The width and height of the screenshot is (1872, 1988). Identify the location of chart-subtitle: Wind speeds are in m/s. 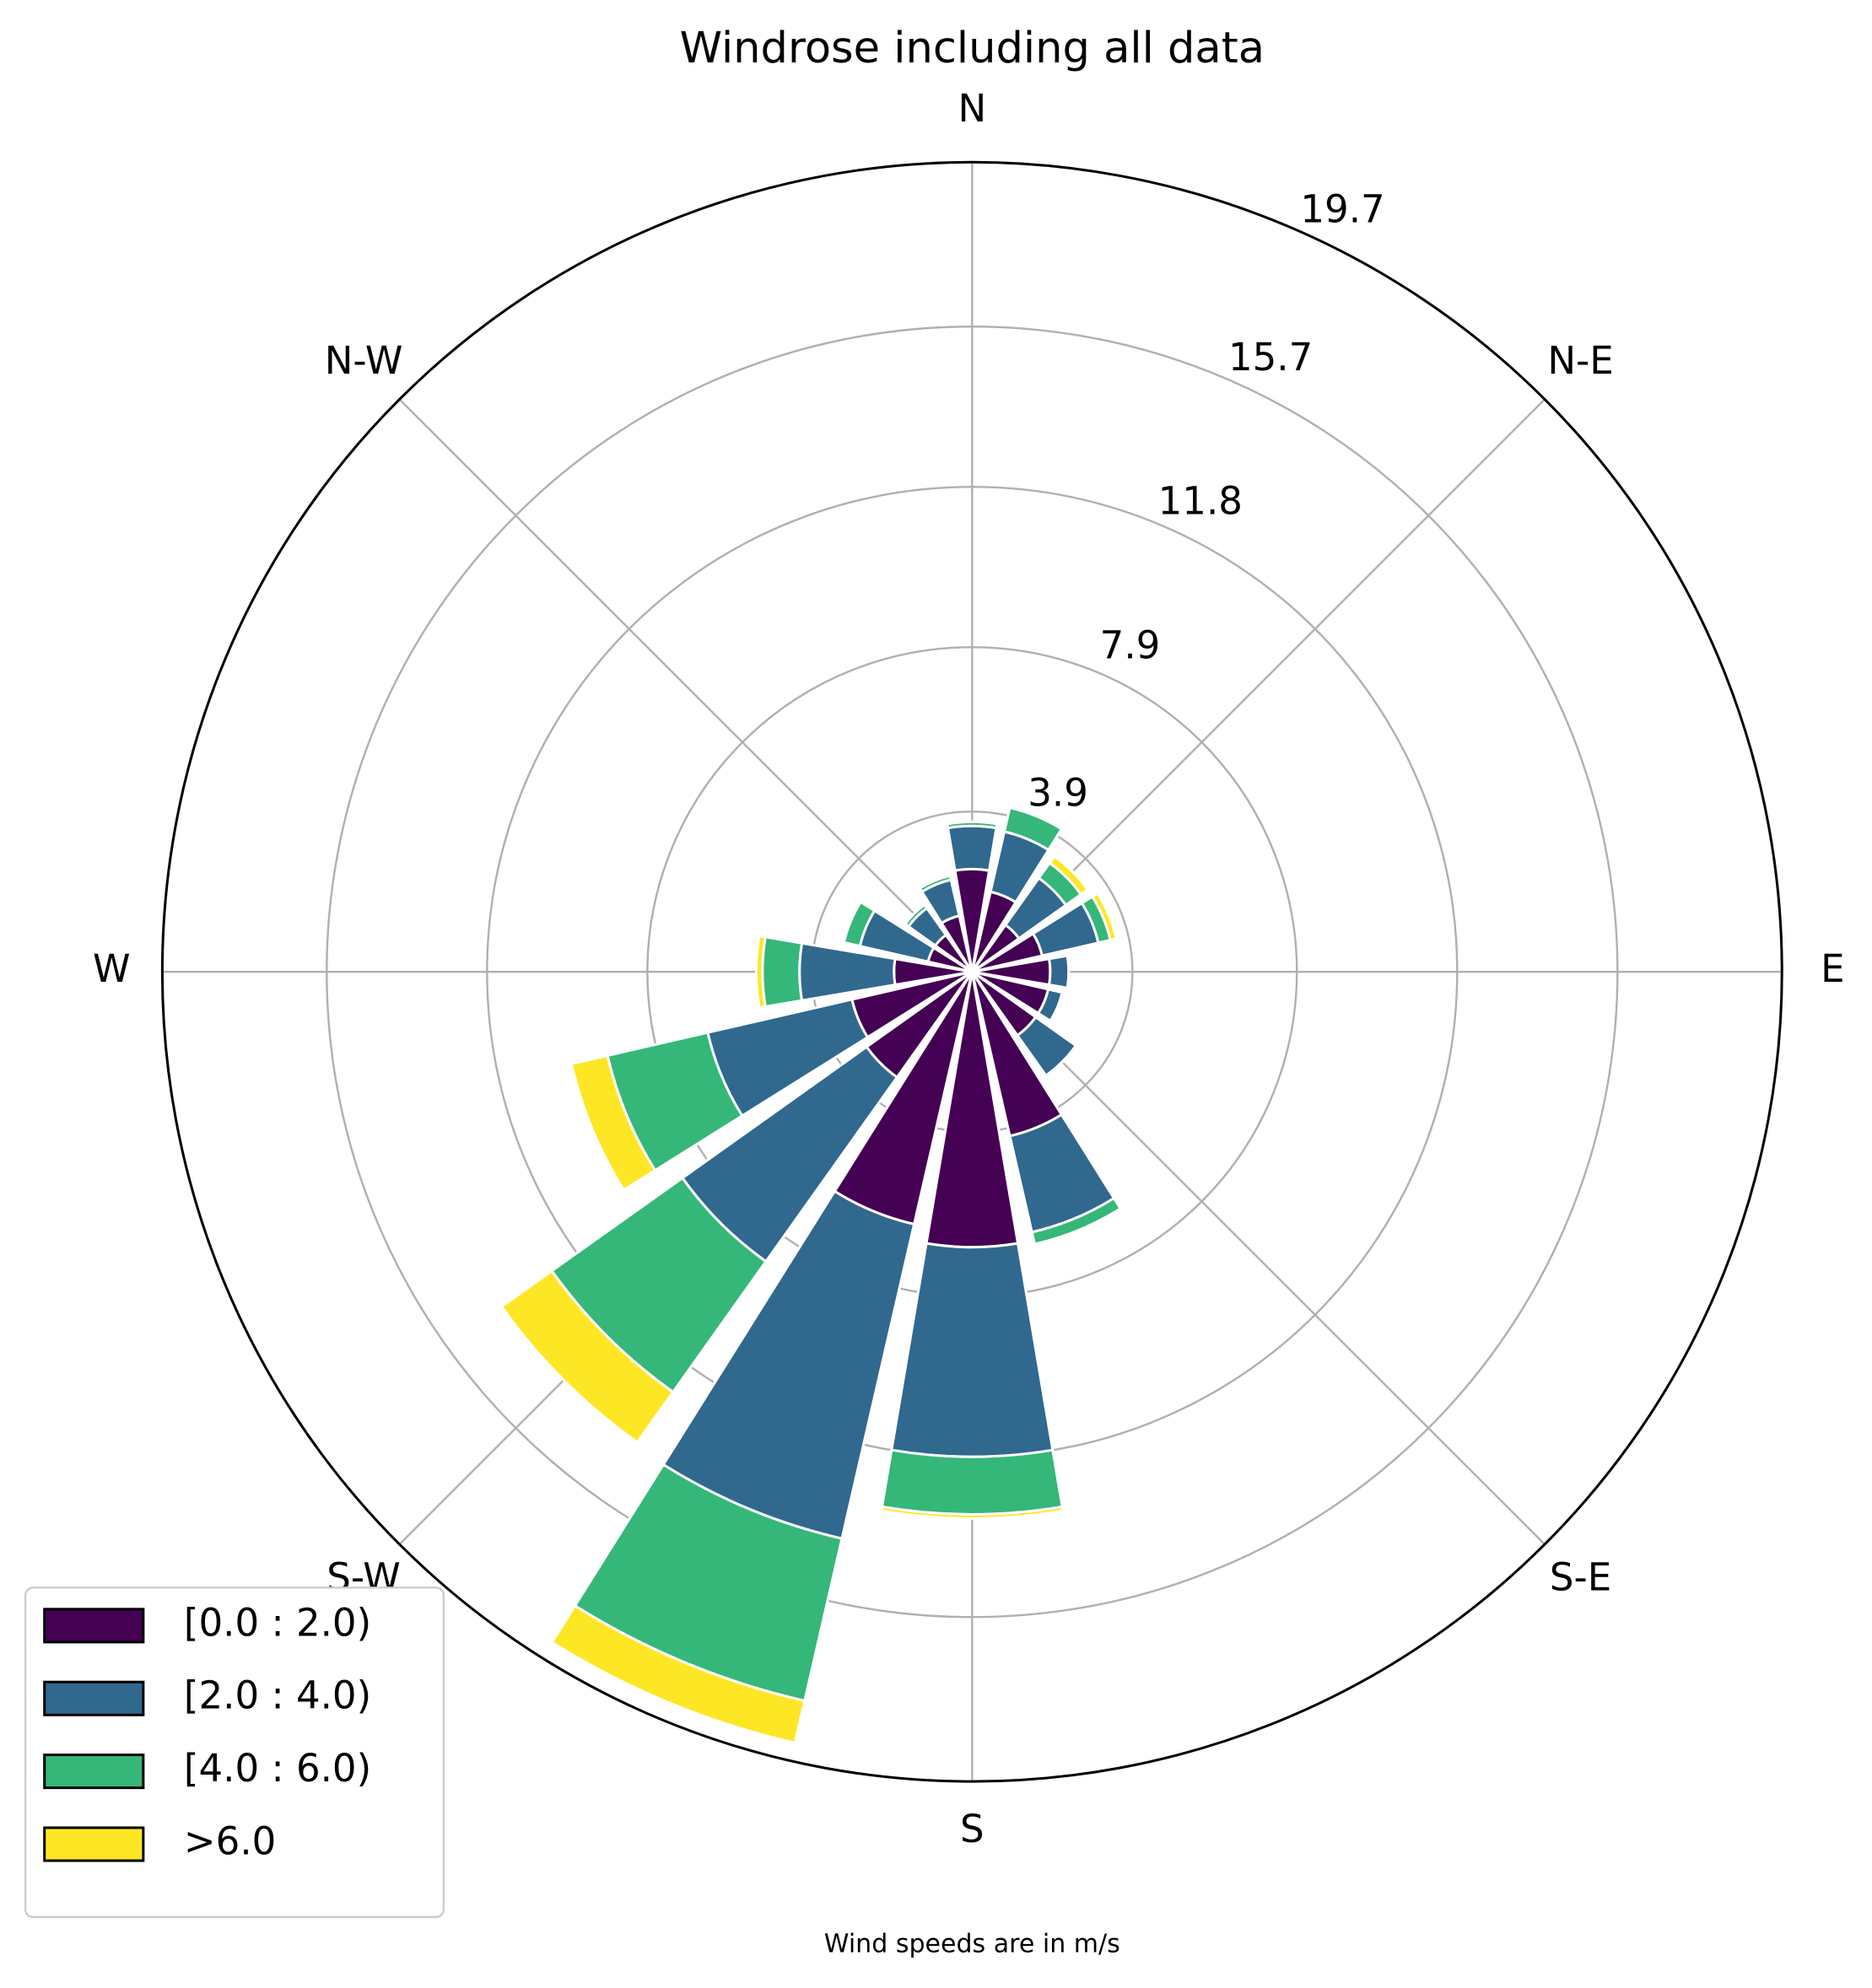
(972, 1944).